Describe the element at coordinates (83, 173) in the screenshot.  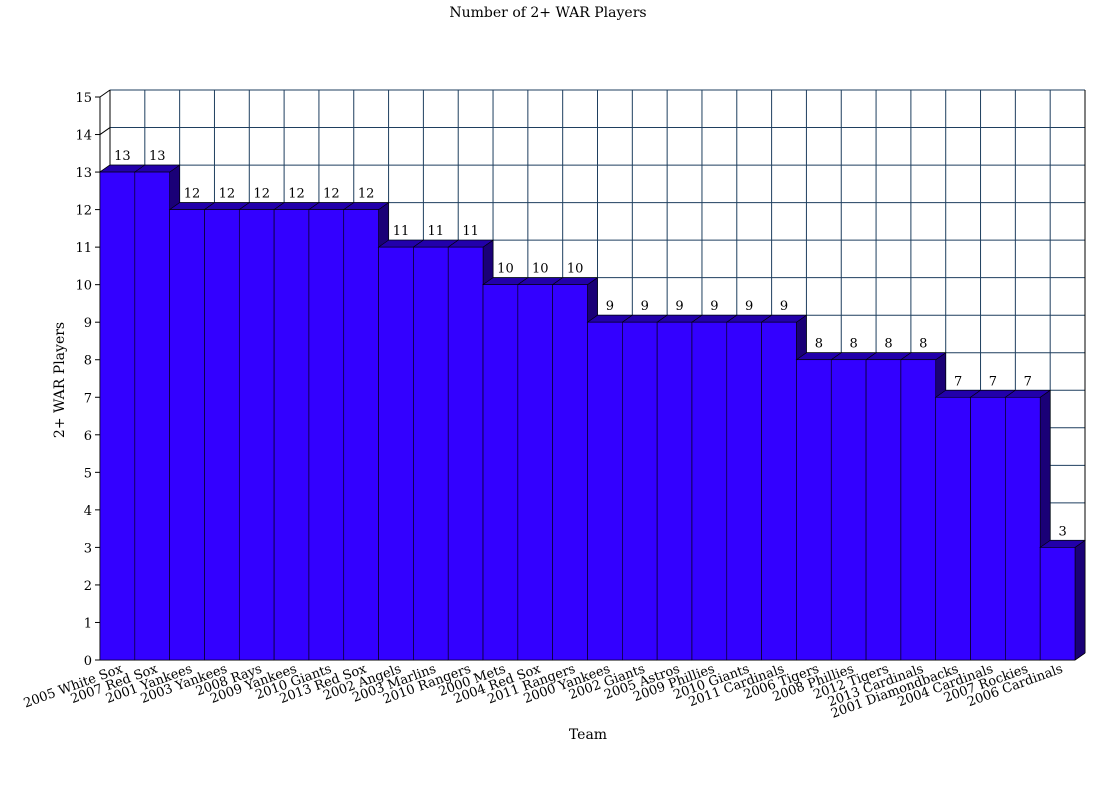
I see `y-tick-label: 13` at that location.